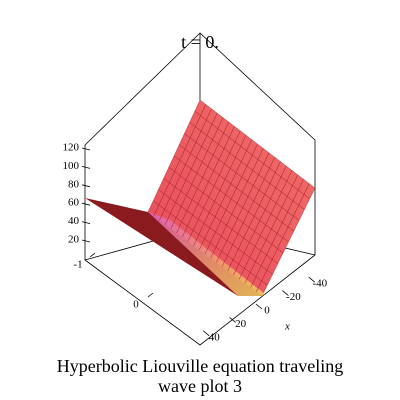  I want to click on y-tick-label: 0, so click(136, 305).